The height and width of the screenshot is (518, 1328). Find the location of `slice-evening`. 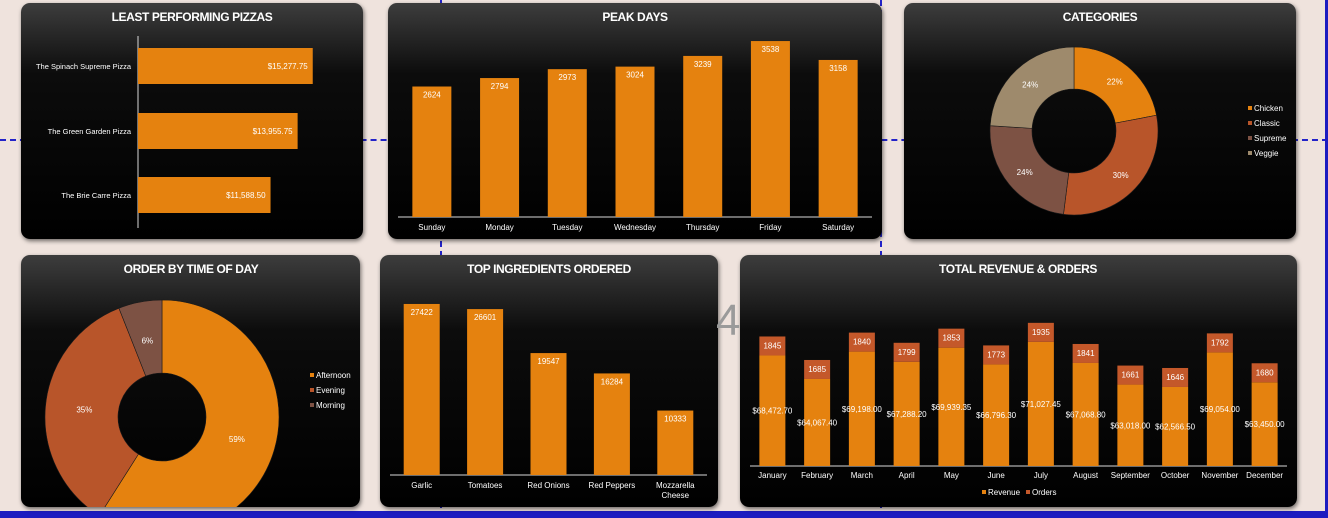

slice-evening is located at coordinates (95, 407).